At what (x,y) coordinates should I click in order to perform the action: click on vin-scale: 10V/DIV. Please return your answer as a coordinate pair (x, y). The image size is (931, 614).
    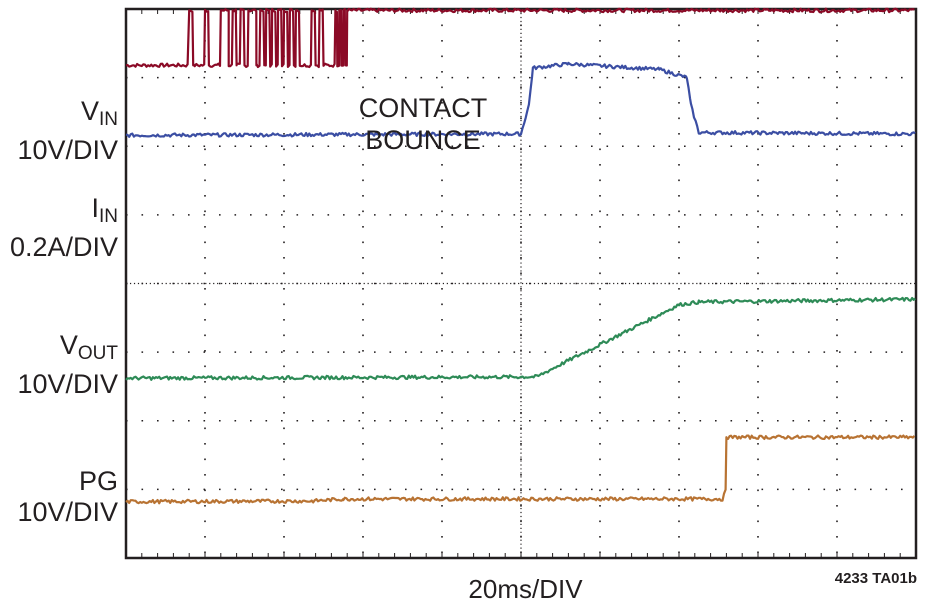
    Looking at the image, I should click on (67, 150).